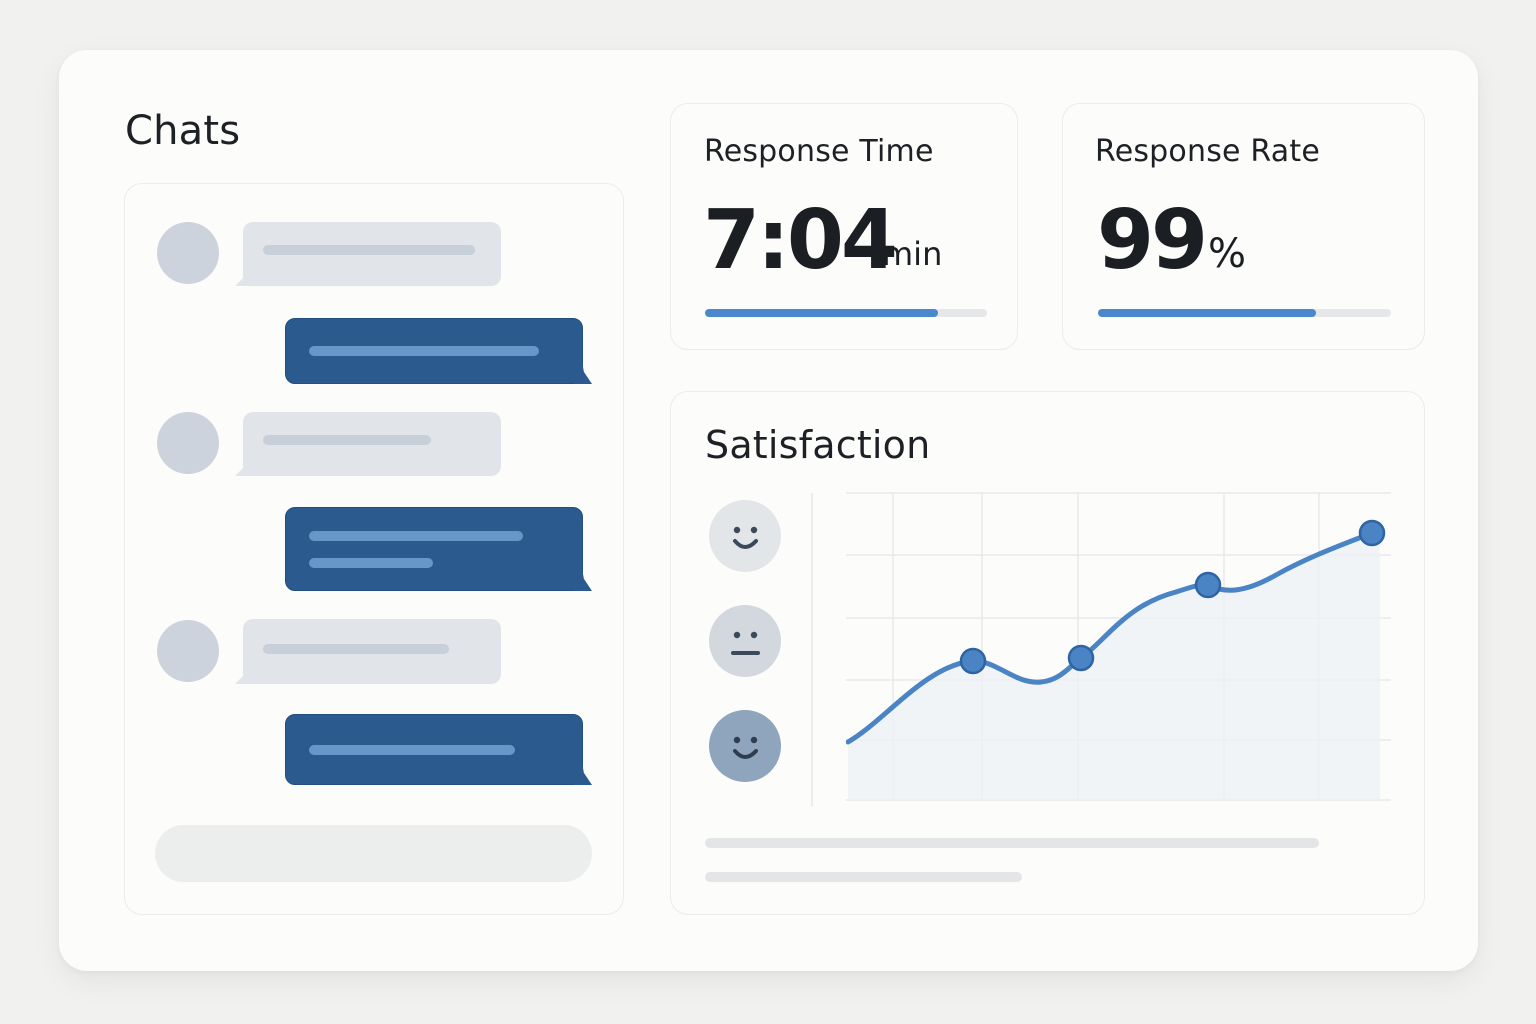 Image resolution: width=1536 pixels, height=1024 pixels. I want to click on response-rate-unit: %, so click(1227, 254).